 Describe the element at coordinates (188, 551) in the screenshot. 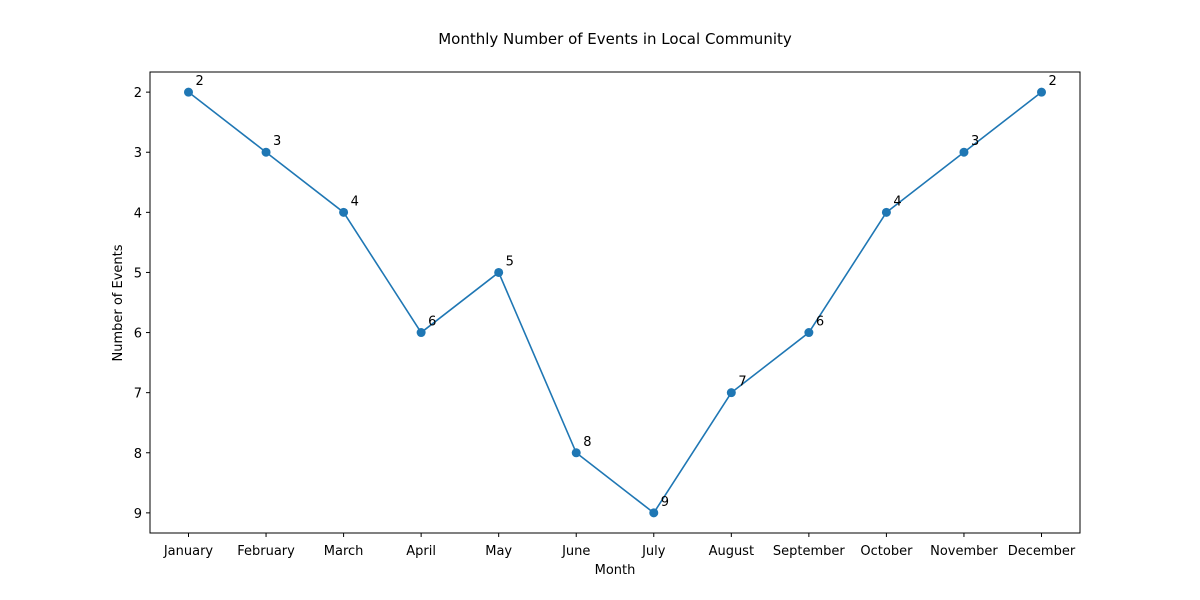

I see `x-tick-label: January` at that location.